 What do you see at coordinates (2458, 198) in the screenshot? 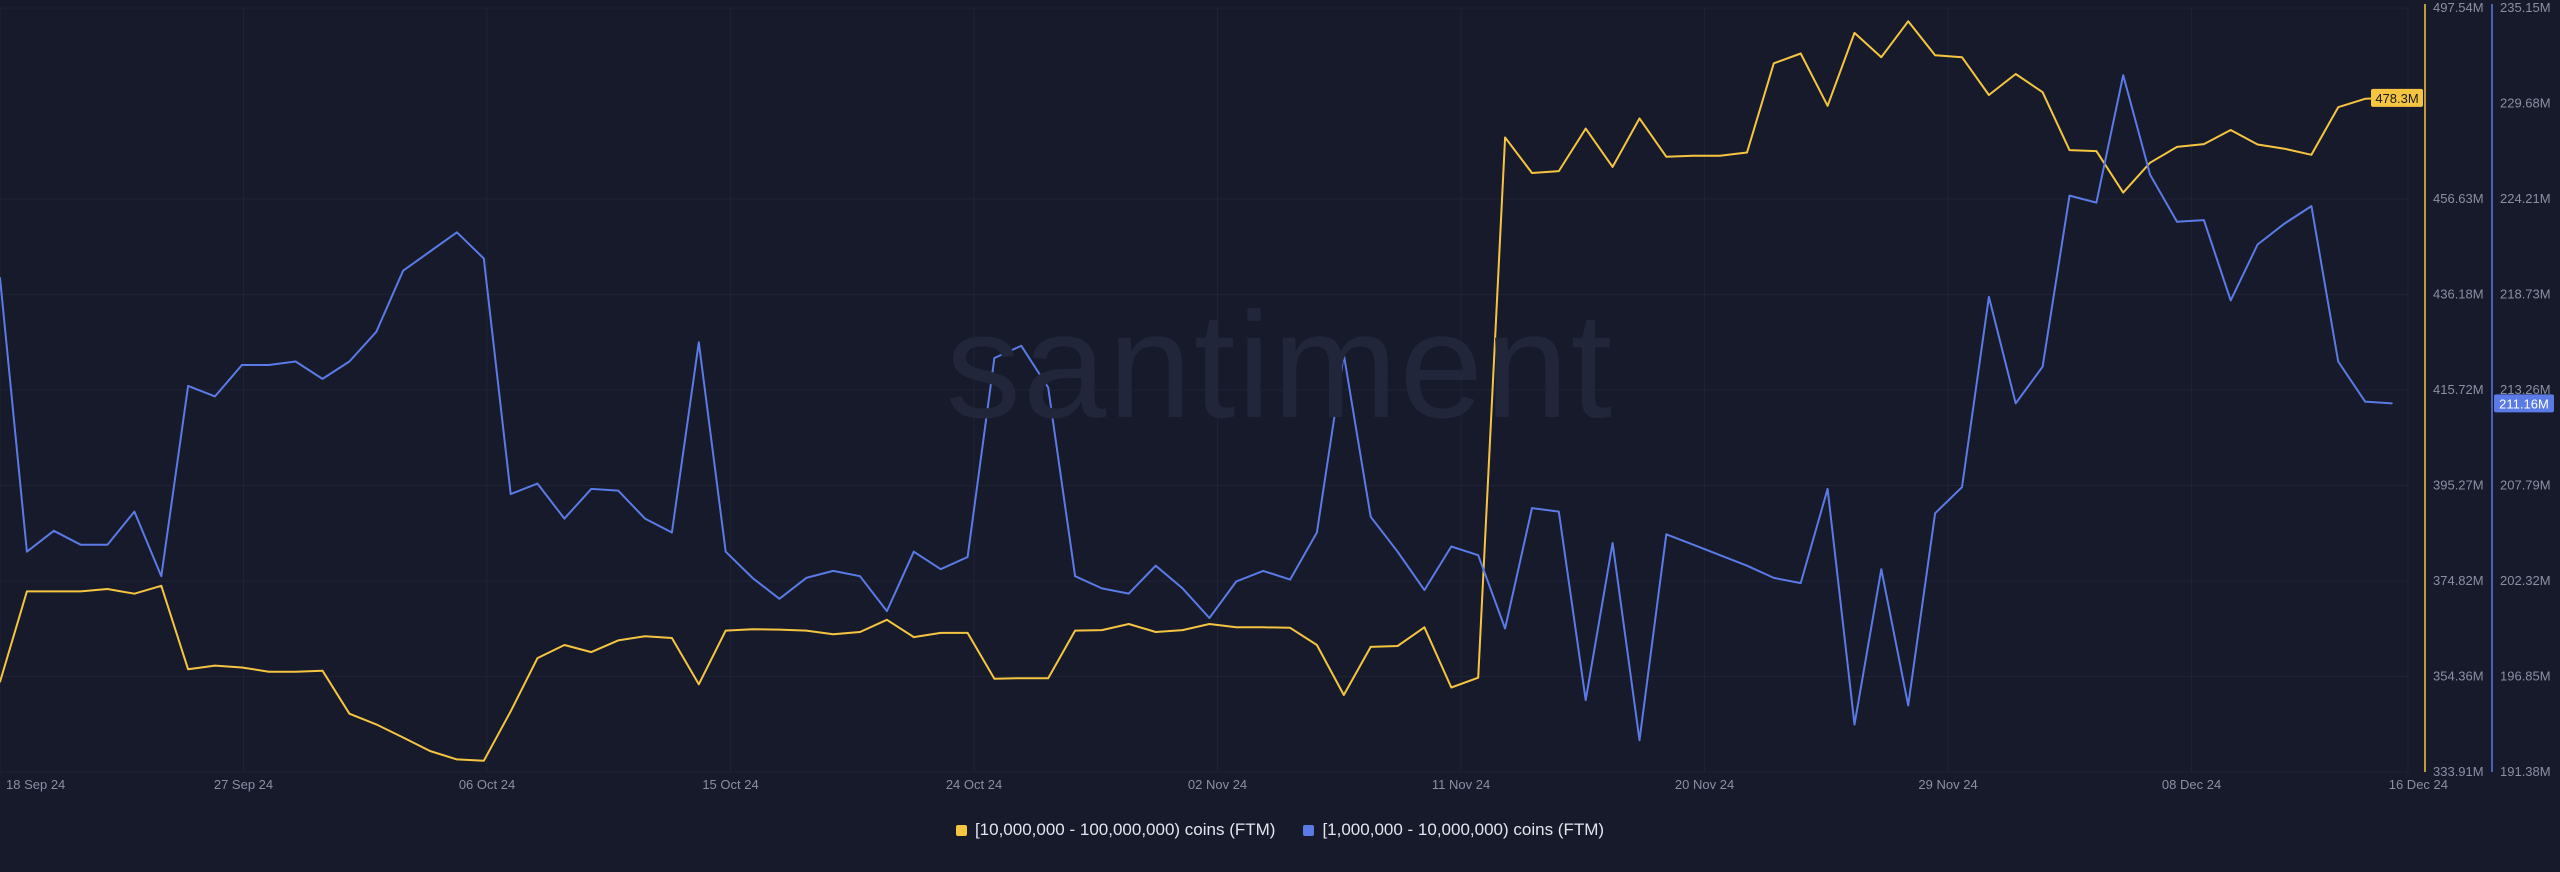
I see `y-tick-label-inner: 456.63M` at bounding box center [2458, 198].